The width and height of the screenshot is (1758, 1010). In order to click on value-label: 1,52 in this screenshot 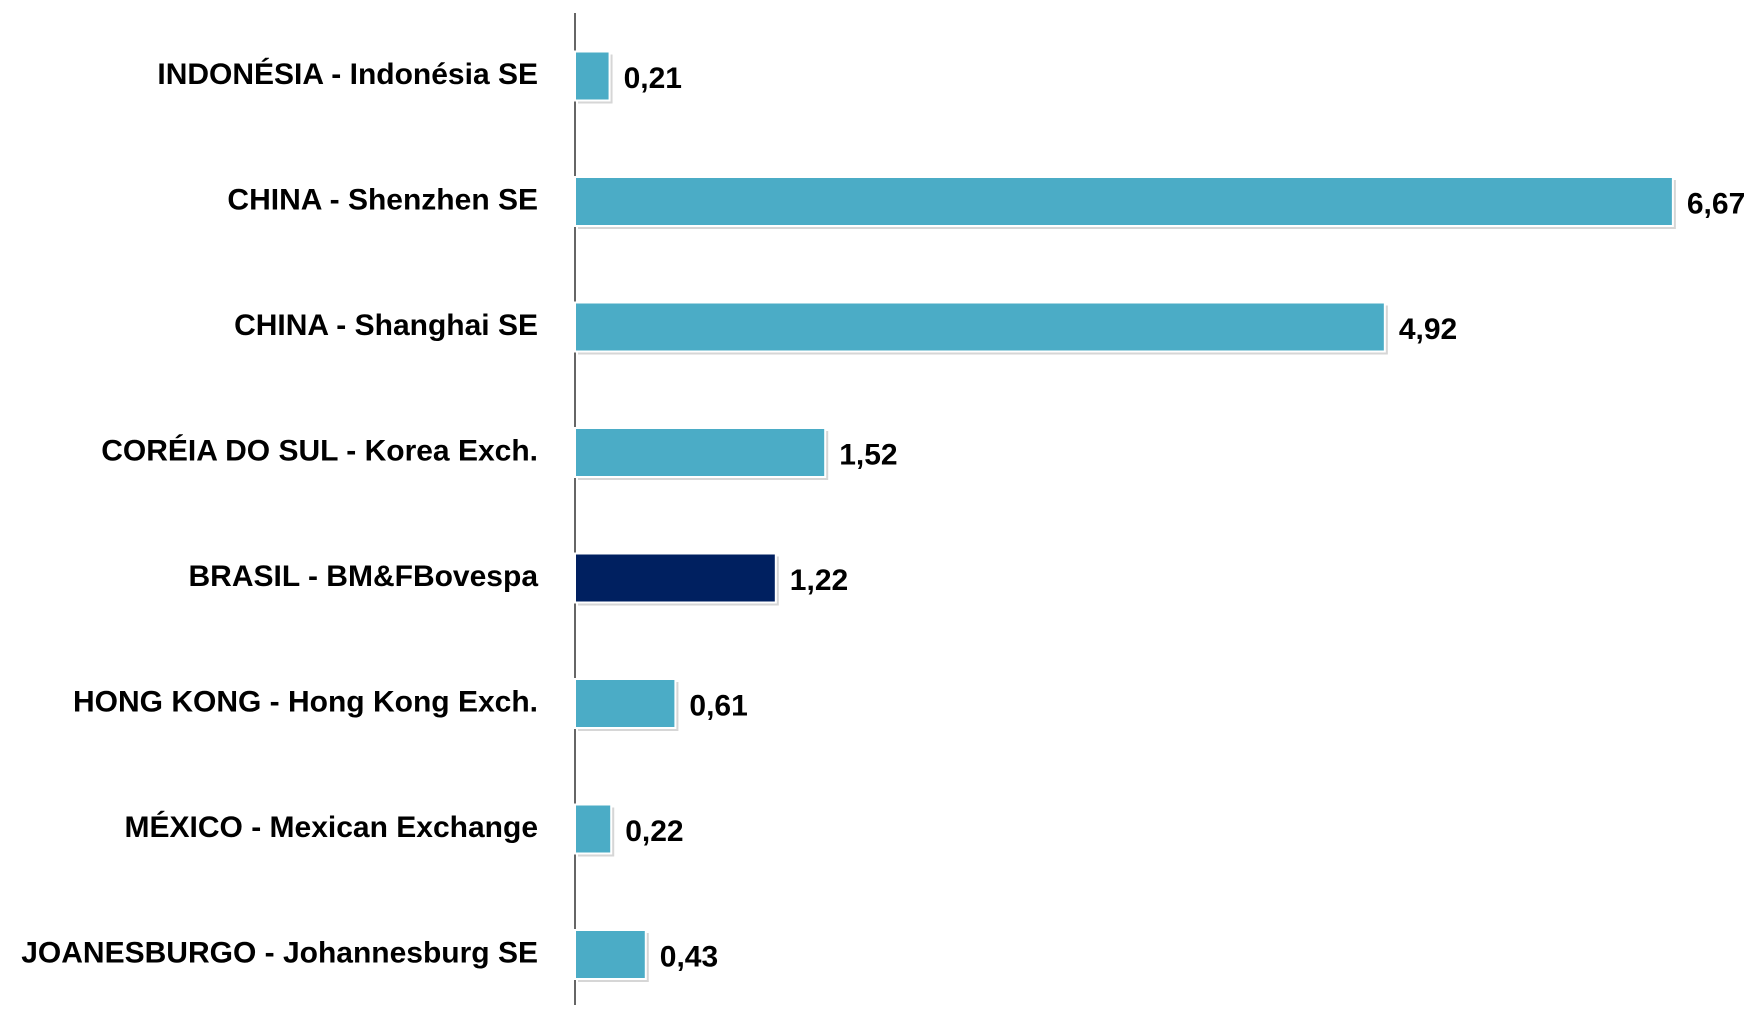, I will do `click(868, 454)`.